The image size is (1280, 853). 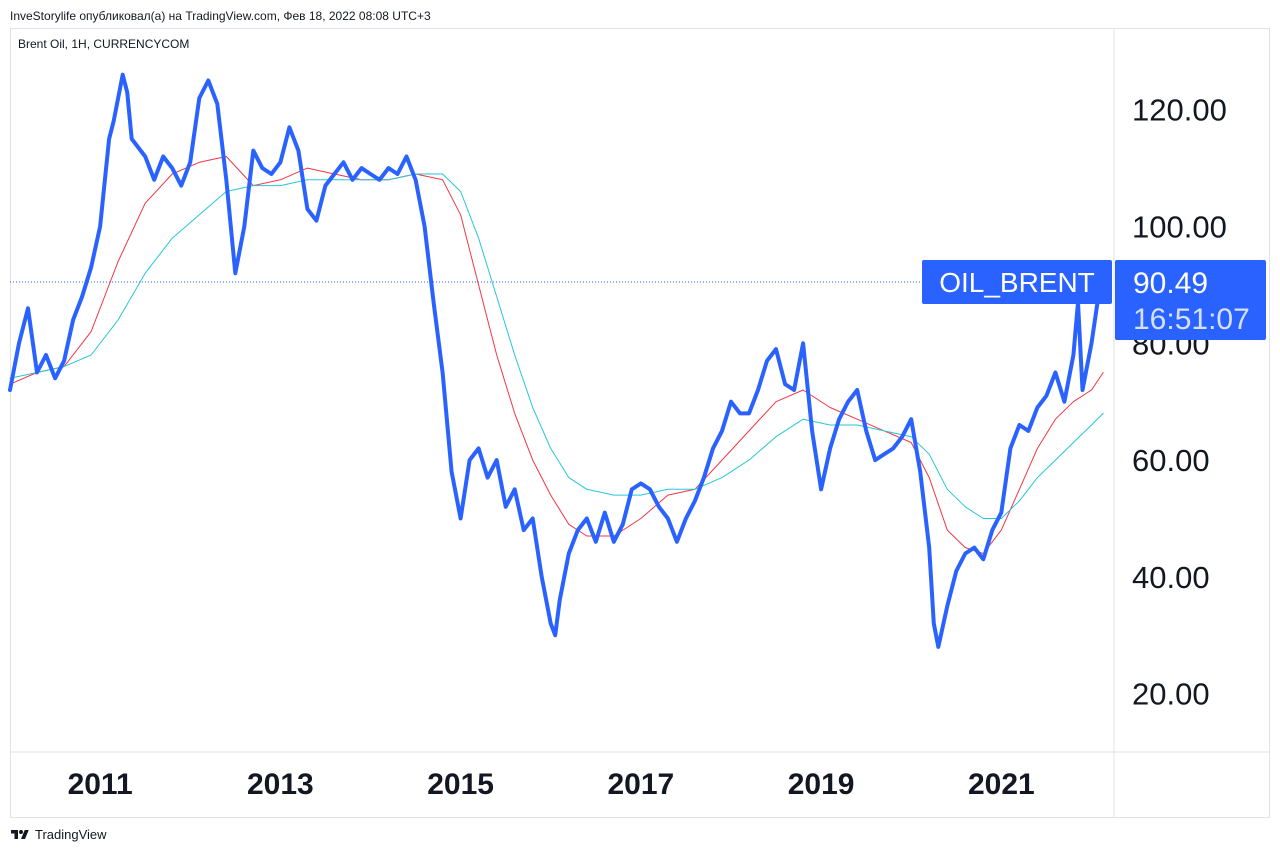 What do you see at coordinates (1171, 694) in the screenshot?
I see `price-tick-label: 20.00` at bounding box center [1171, 694].